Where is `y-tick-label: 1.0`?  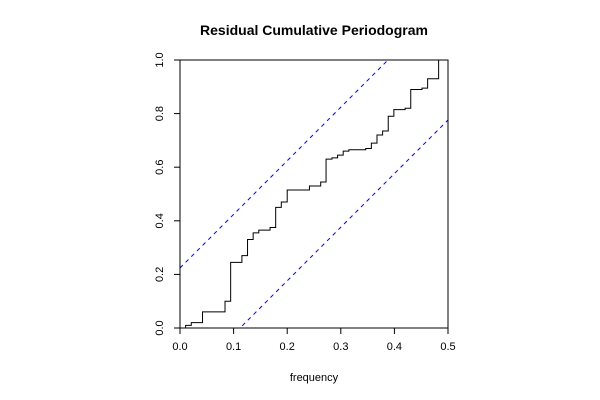
y-tick-label: 1.0 is located at coordinates (160, 59).